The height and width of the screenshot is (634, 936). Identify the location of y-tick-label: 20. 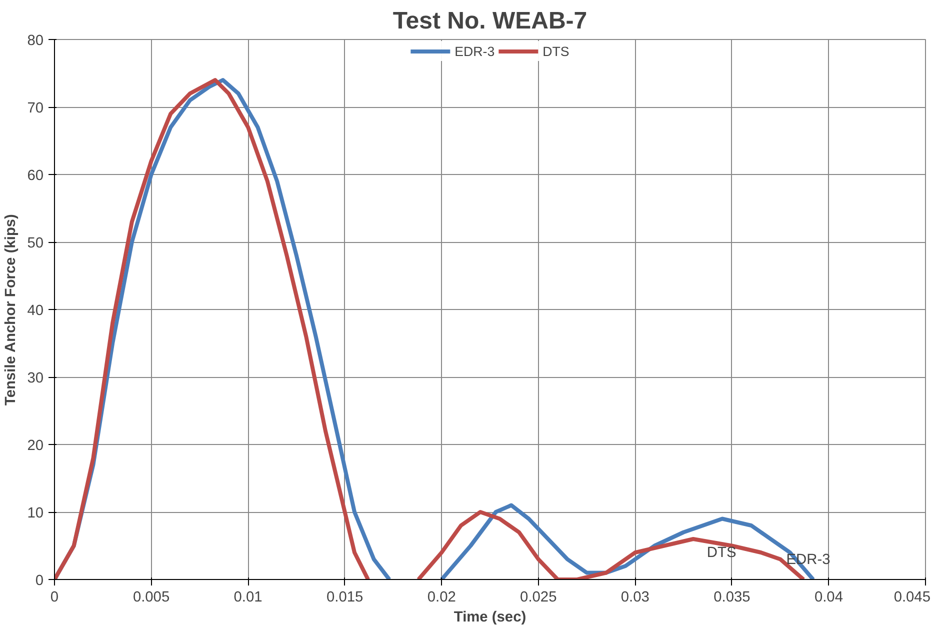
(35, 446).